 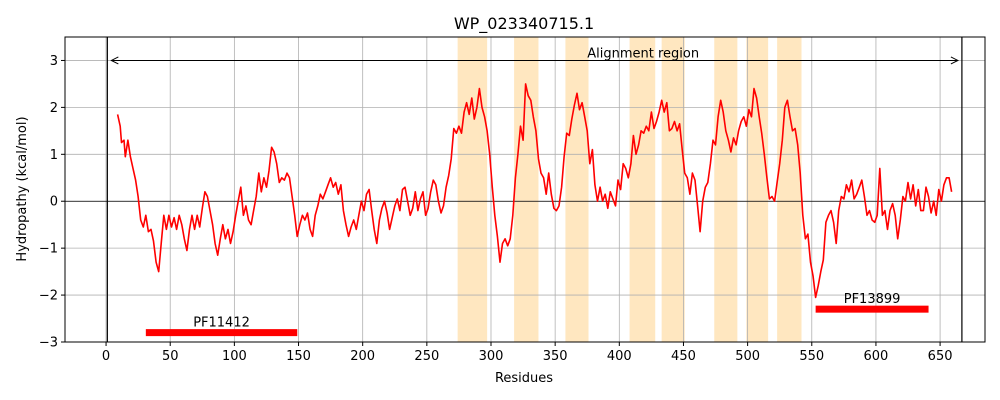 What do you see at coordinates (940, 356) in the screenshot?
I see `x-tick-label: 650` at bounding box center [940, 356].